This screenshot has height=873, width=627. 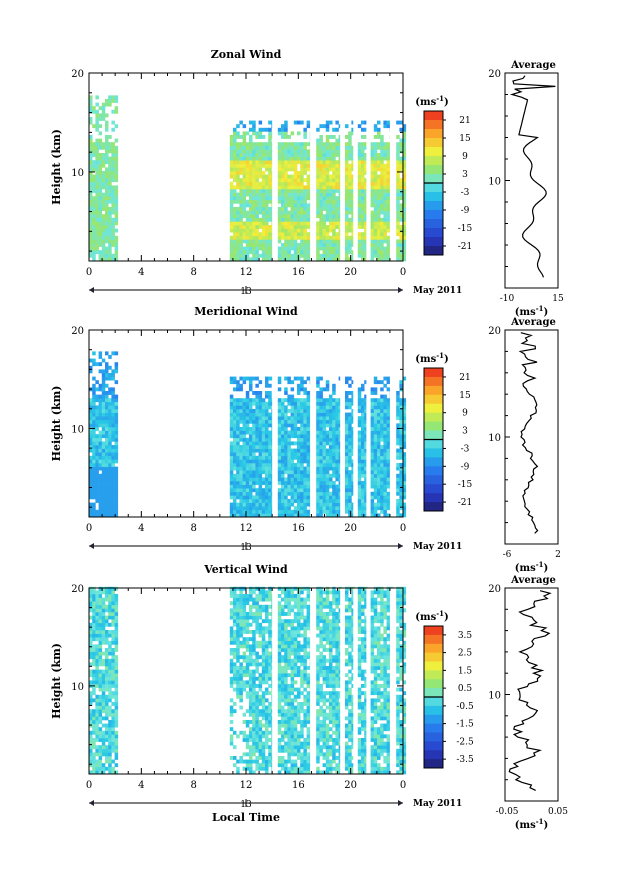 I want to click on colorbar-unit: (ms-1), so click(x=431, y=358).